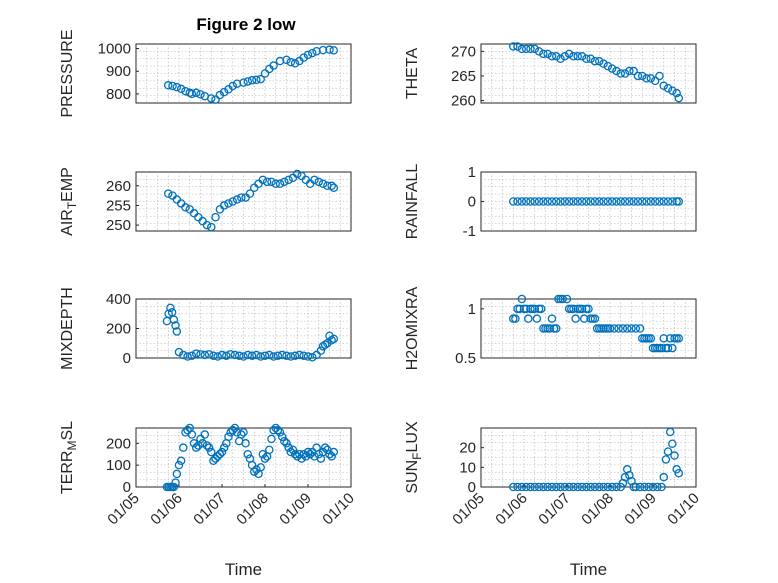  What do you see at coordinates (114, 49) in the screenshot?
I see `y-tick-label: 1000` at bounding box center [114, 49].